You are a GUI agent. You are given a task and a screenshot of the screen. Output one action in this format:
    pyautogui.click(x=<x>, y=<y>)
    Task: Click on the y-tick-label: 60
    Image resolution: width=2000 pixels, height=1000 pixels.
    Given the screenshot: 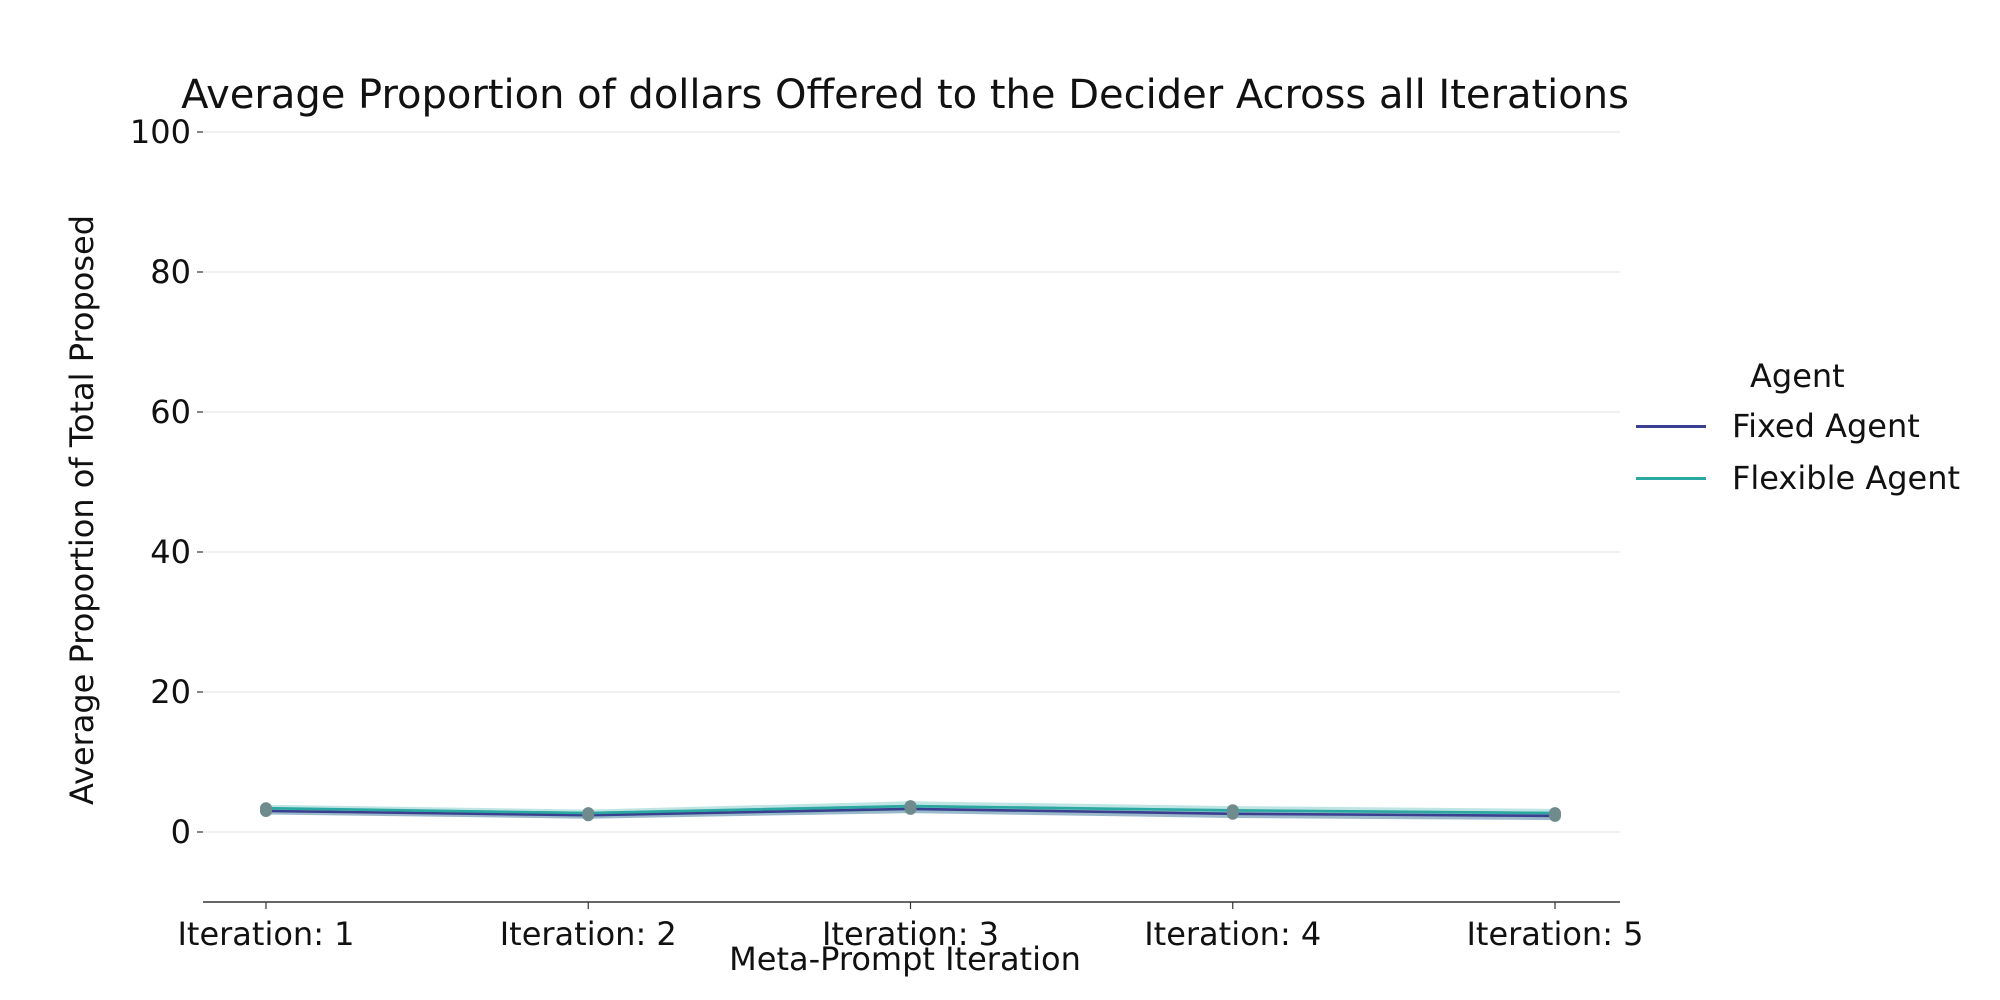 What is the action you would take?
    pyautogui.click(x=170, y=412)
    